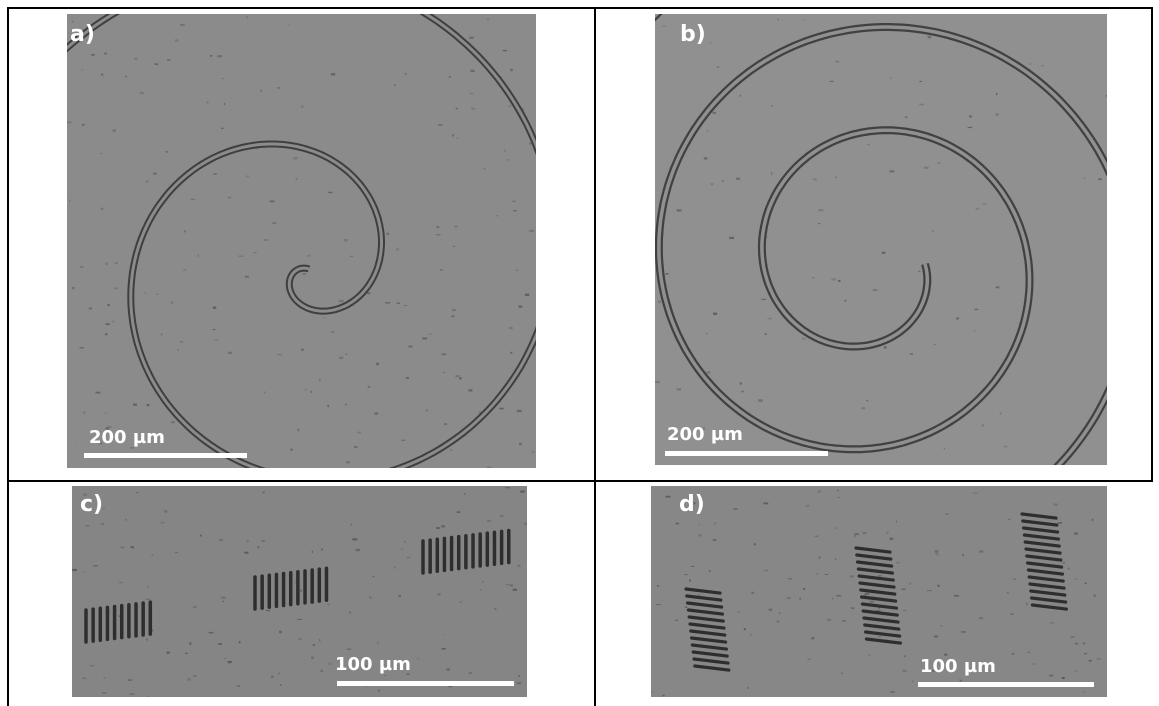 The width and height of the screenshot is (1159, 706). Describe the element at coordinates (425, 683) in the screenshot. I see `scale-bar-c` at that location.